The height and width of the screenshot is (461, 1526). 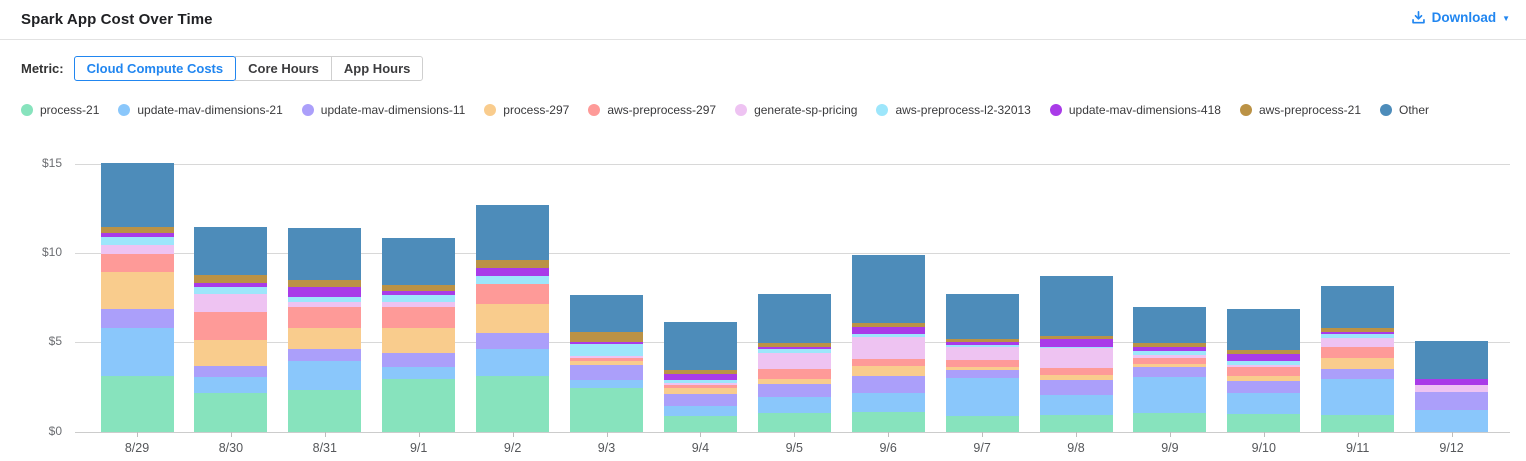 I want to click on metric-tab-app-hours: App Hours, so click(x=377, y=68).